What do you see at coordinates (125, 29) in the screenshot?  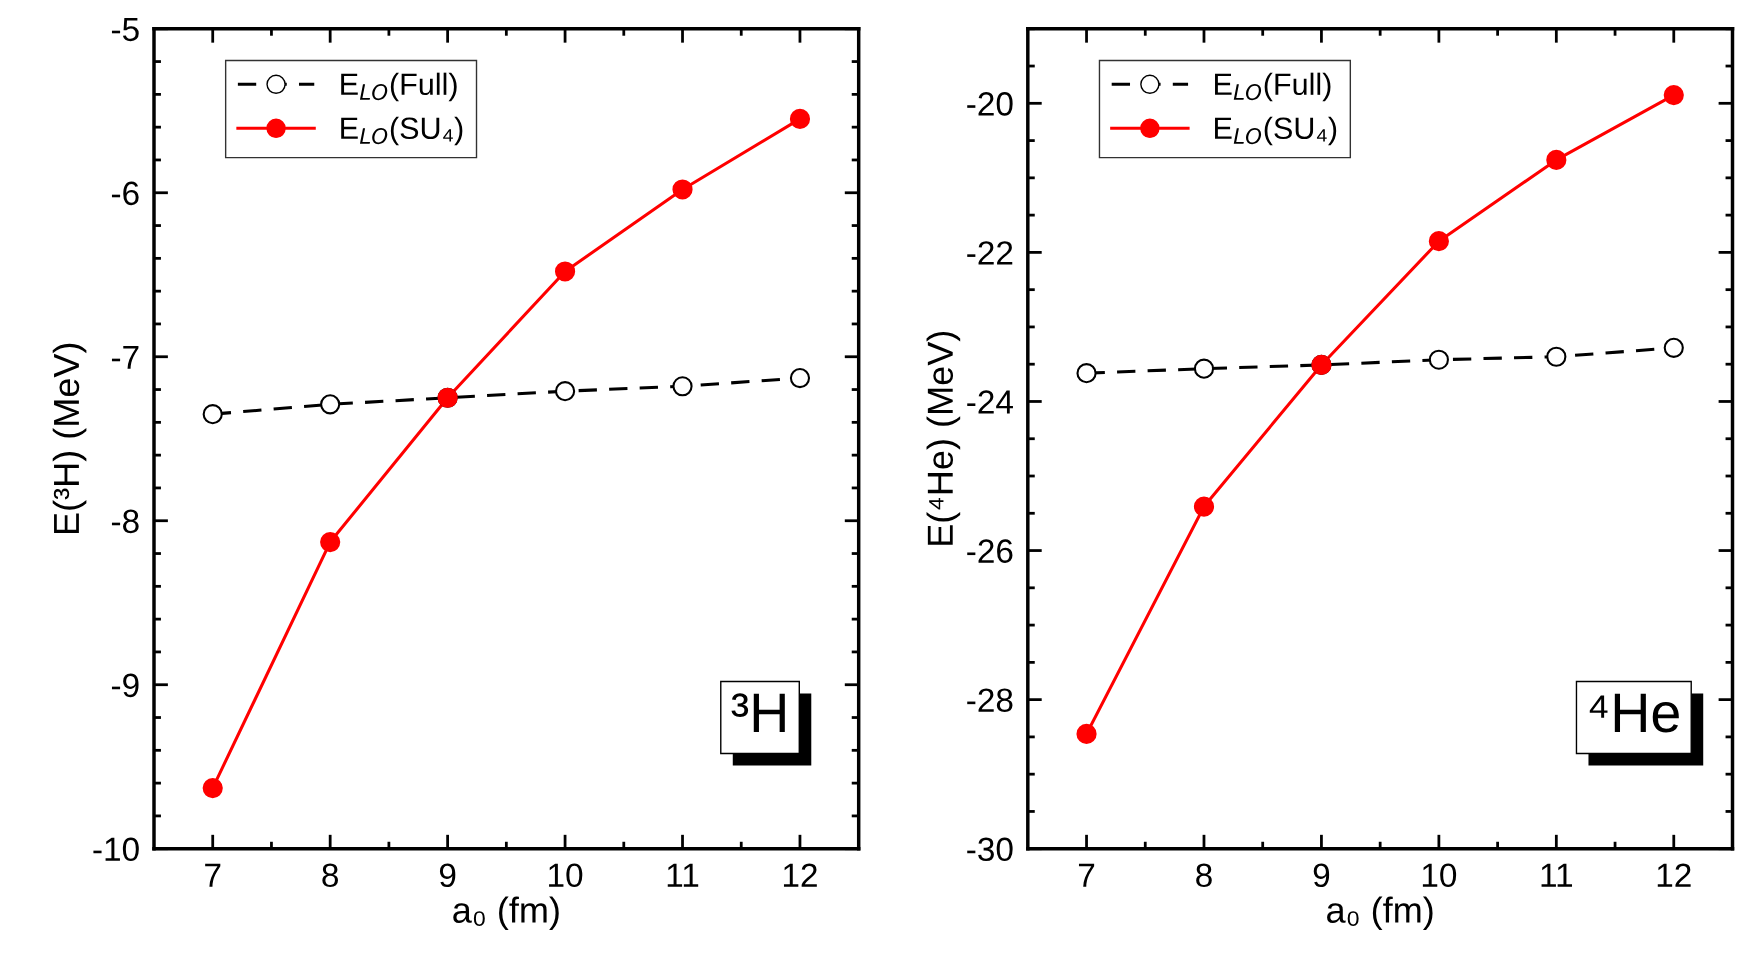 I see `y-tick-label: -5` at bounding box center [125, 29].